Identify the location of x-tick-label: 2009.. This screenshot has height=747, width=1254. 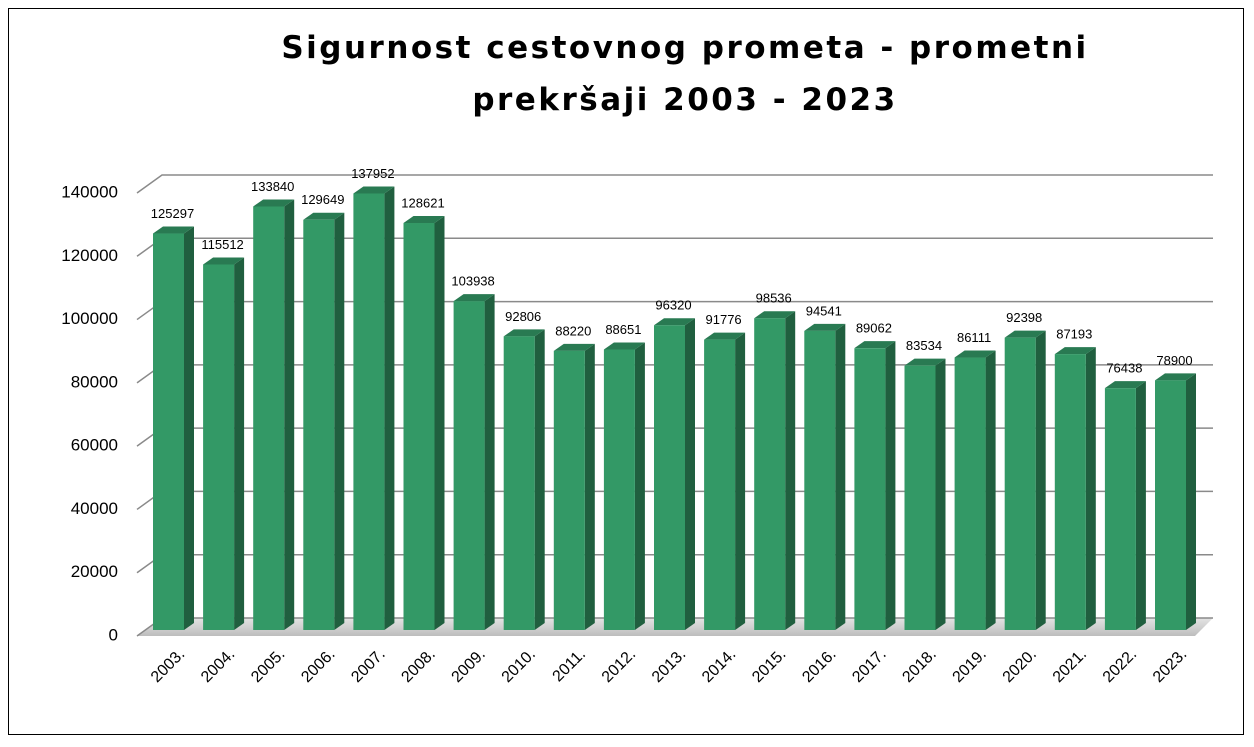
(469, 666).